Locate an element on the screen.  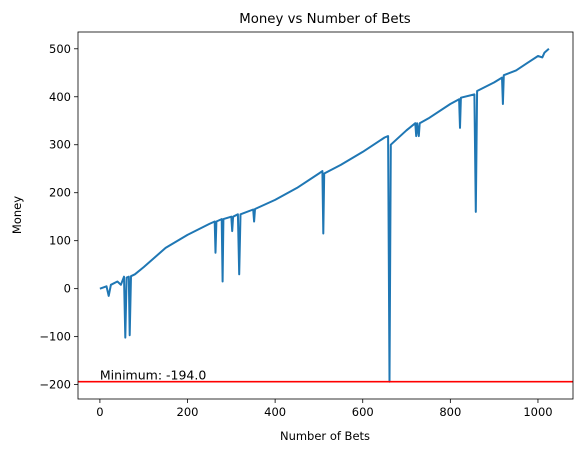
y-tick-label: 0 is located at coordinates (67, 289).